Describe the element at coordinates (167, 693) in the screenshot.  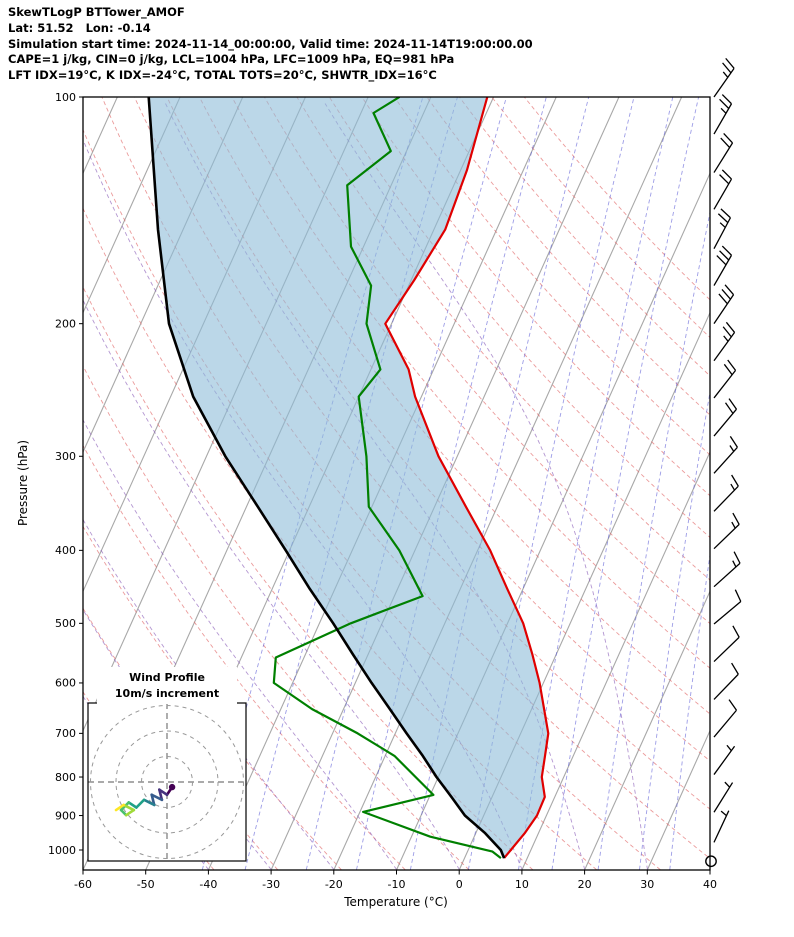
I see `hodograph-subtitle: 10m/s increment` at that location.